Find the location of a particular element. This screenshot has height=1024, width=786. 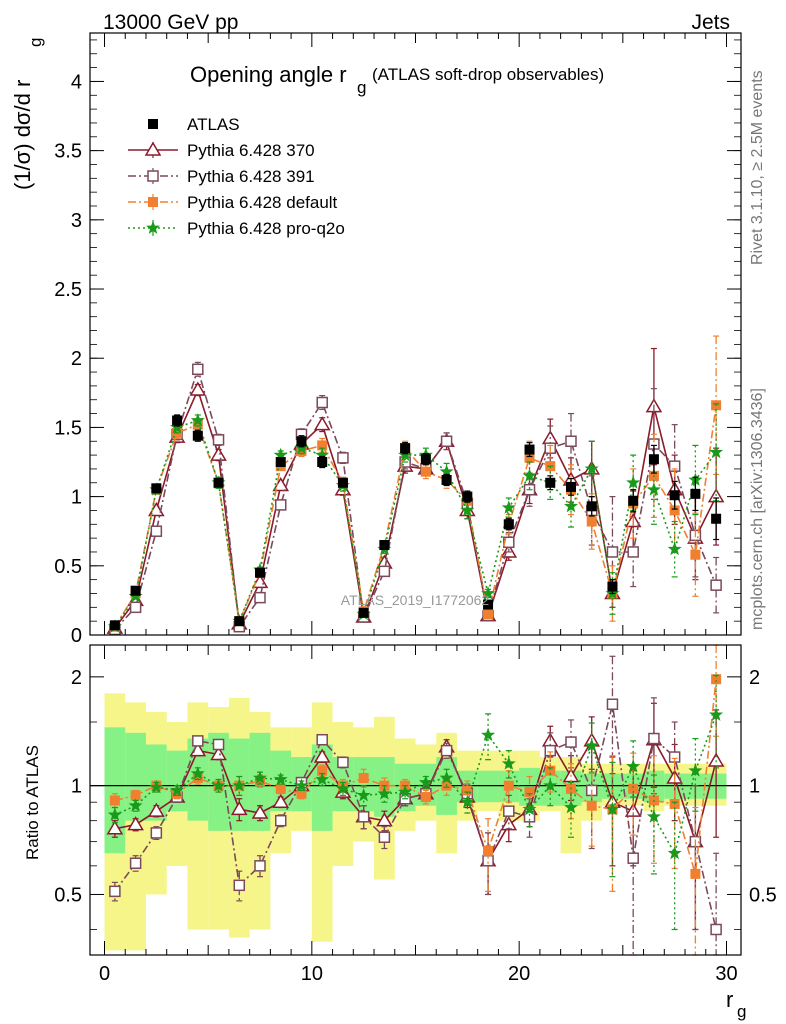

y-tick-label: 3.5 is located at coordinates (68, 152).